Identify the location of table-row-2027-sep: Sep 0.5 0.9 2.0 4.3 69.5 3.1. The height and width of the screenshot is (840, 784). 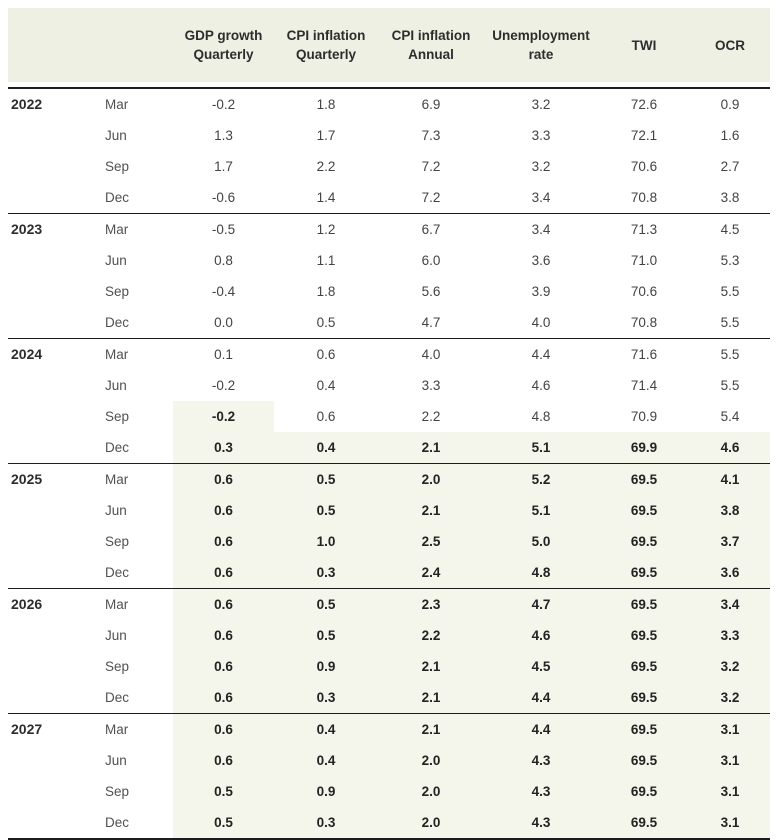
(389, 791).